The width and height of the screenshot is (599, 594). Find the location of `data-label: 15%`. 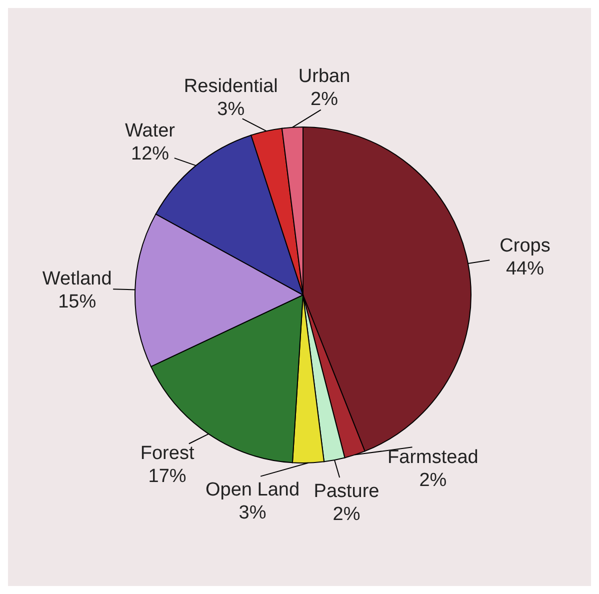

data-label: 15% is located at coordinates (77, 301).